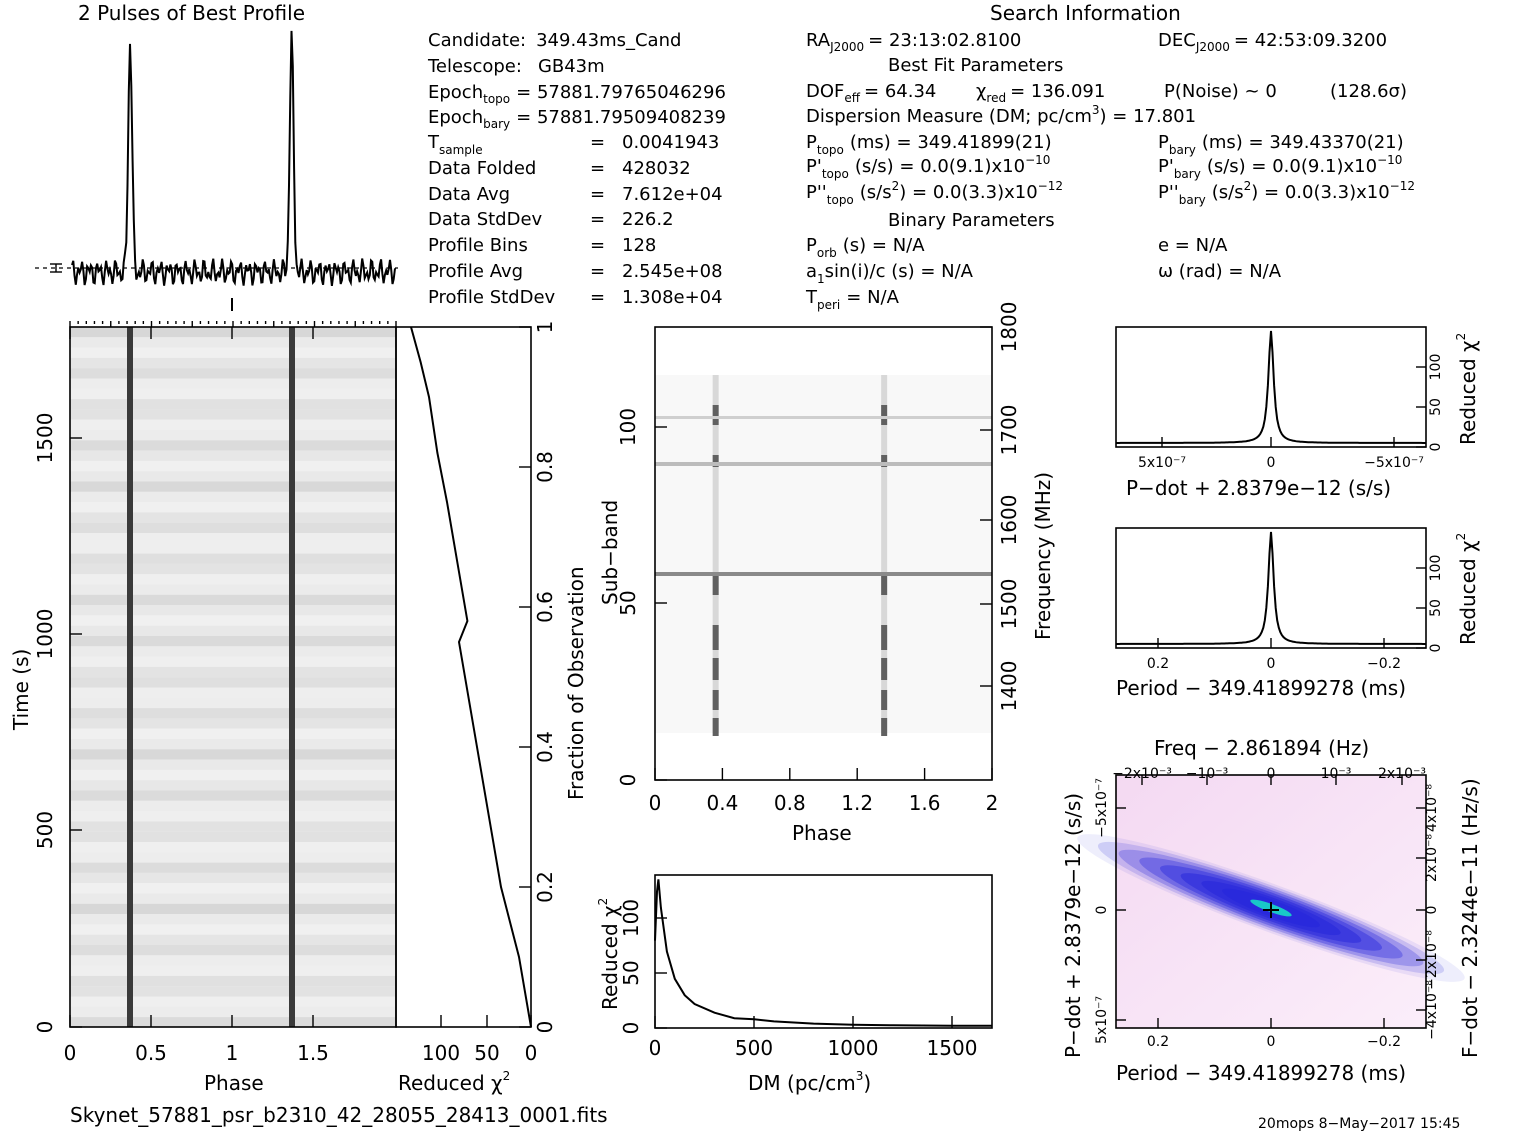 The image size is (1517, 1133). I want to click on folded-value: 428032, so click(656, 168).